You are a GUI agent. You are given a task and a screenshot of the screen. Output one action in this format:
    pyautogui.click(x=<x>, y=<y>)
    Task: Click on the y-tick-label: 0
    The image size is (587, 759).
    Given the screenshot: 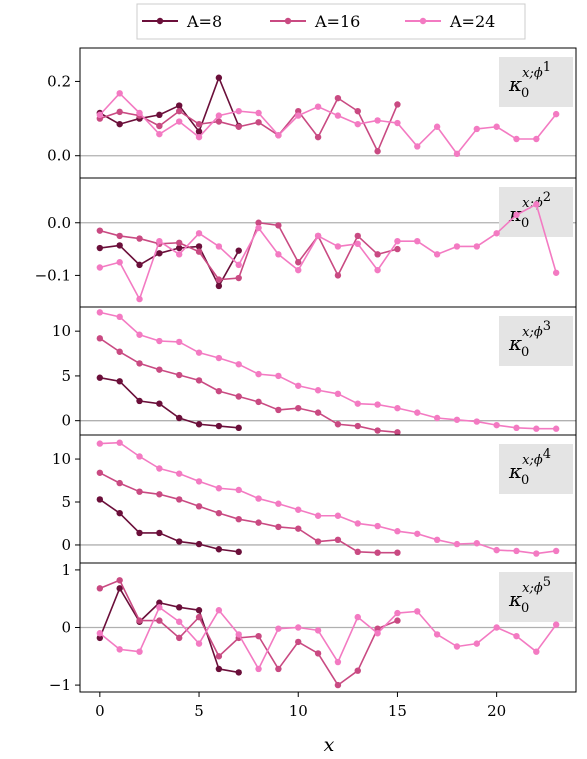 What is the action you would take?
    pyautogui.click(x=66, y=628)
    